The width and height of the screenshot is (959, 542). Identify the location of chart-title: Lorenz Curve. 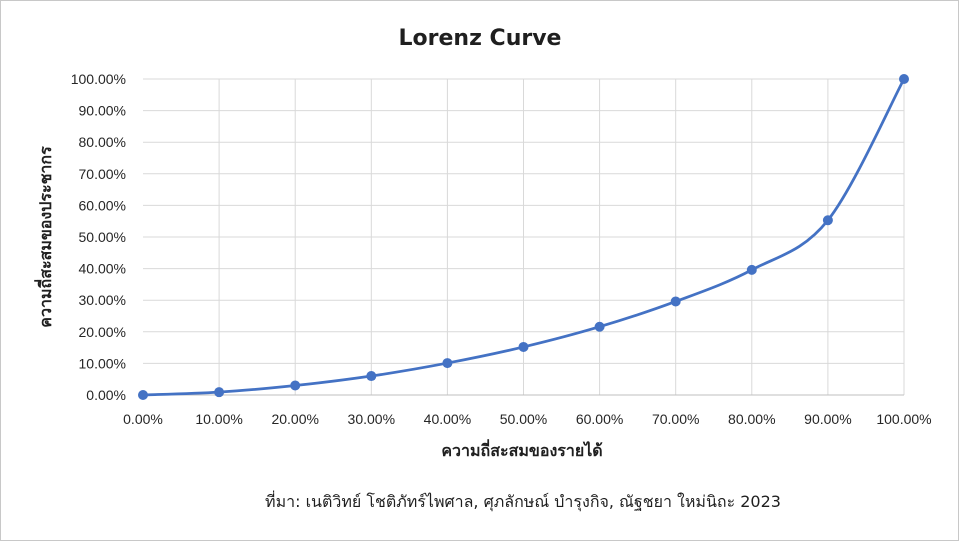
(480, 38).